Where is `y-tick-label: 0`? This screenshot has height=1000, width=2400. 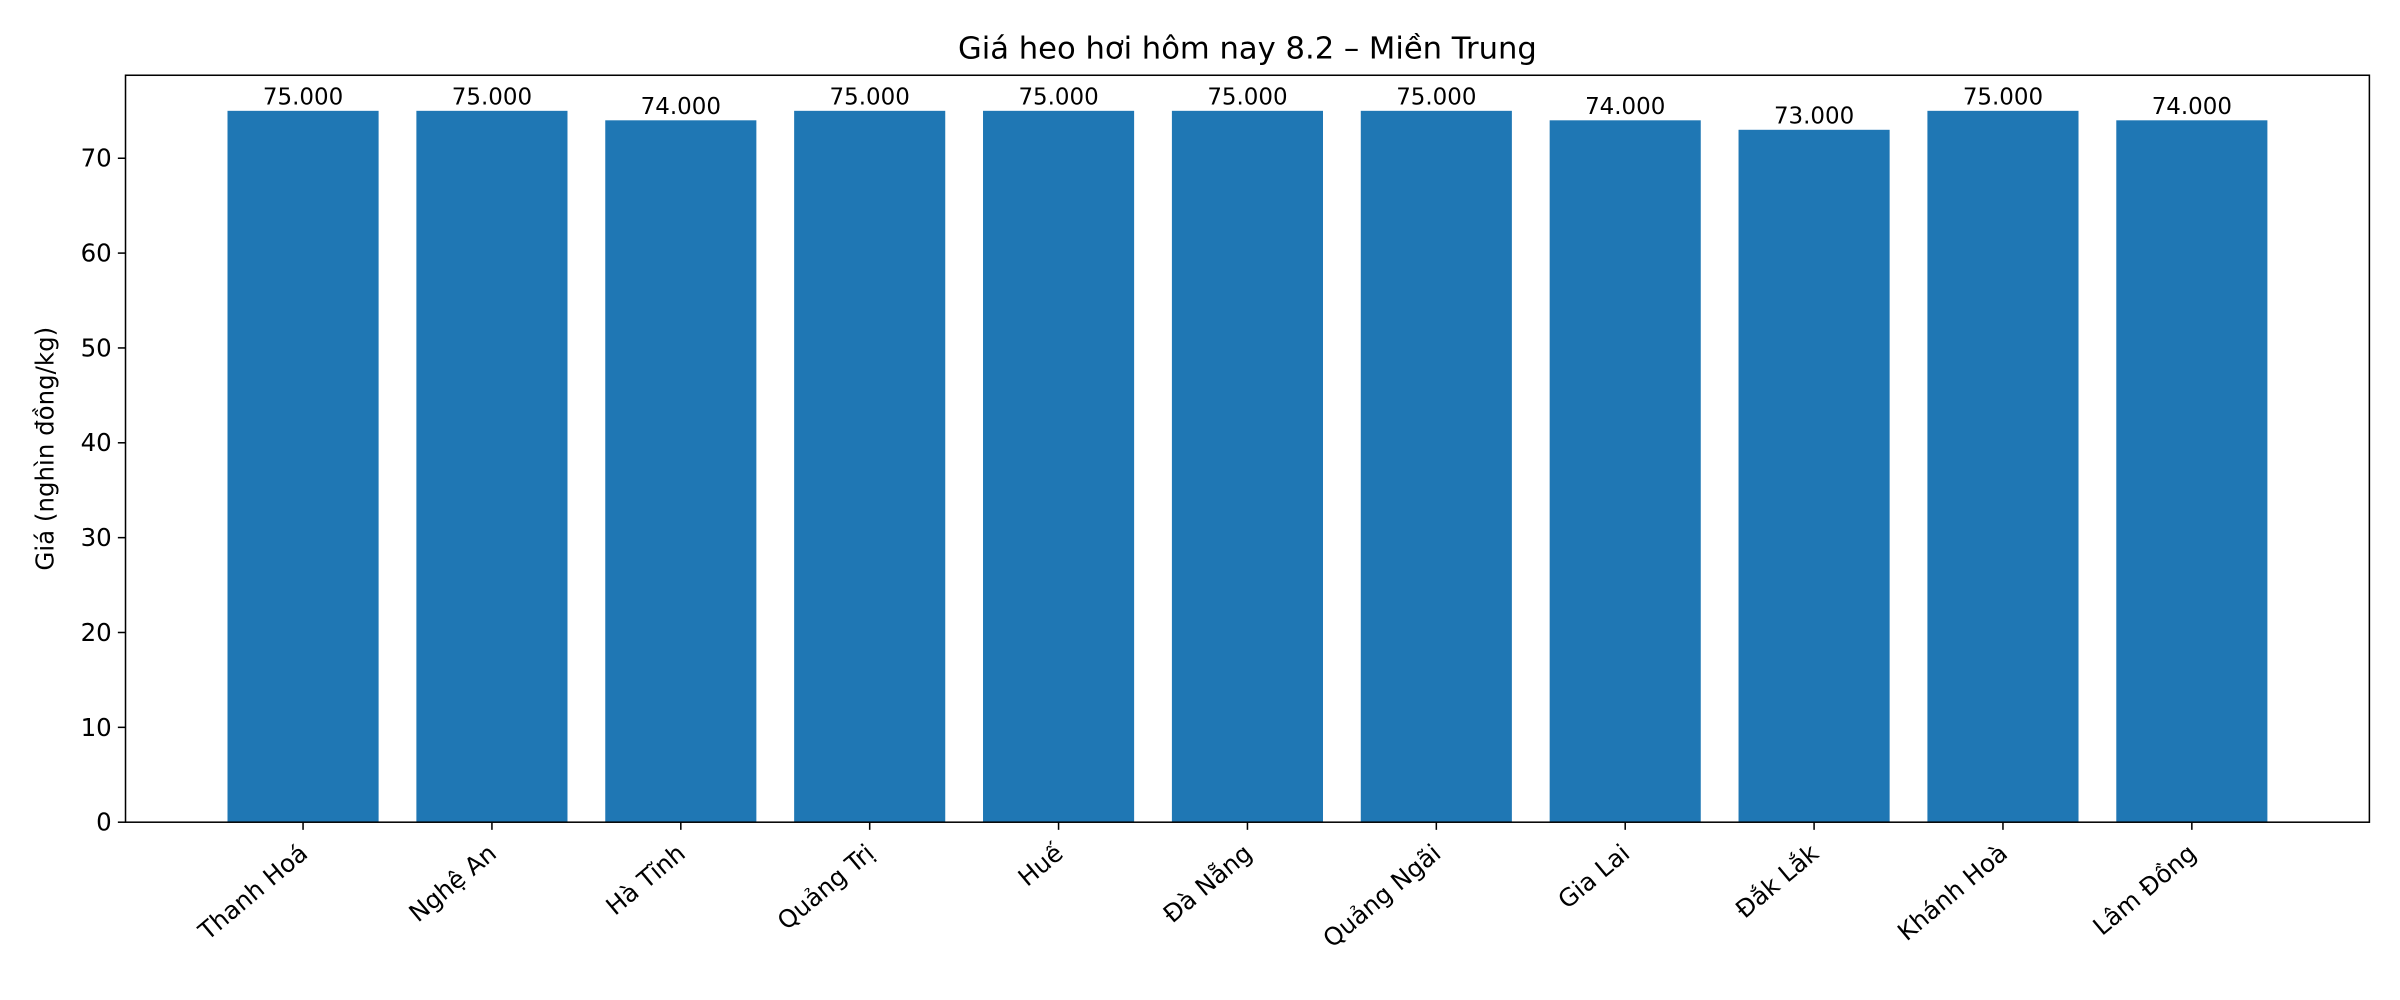 y-tick-label: 0 is located at coordinates (104, 822).